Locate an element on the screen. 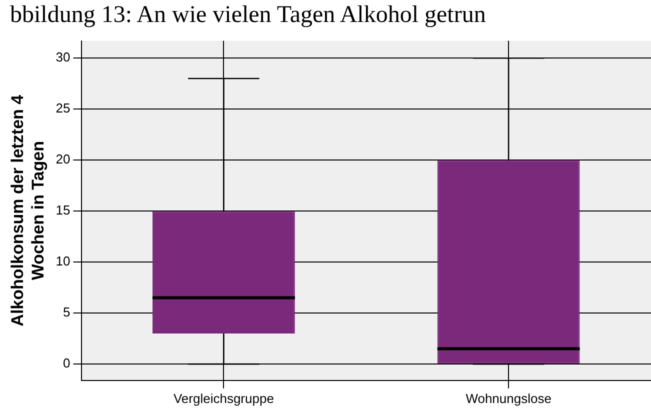  y-tick-label: 25 is located at coordinates (63, 108).